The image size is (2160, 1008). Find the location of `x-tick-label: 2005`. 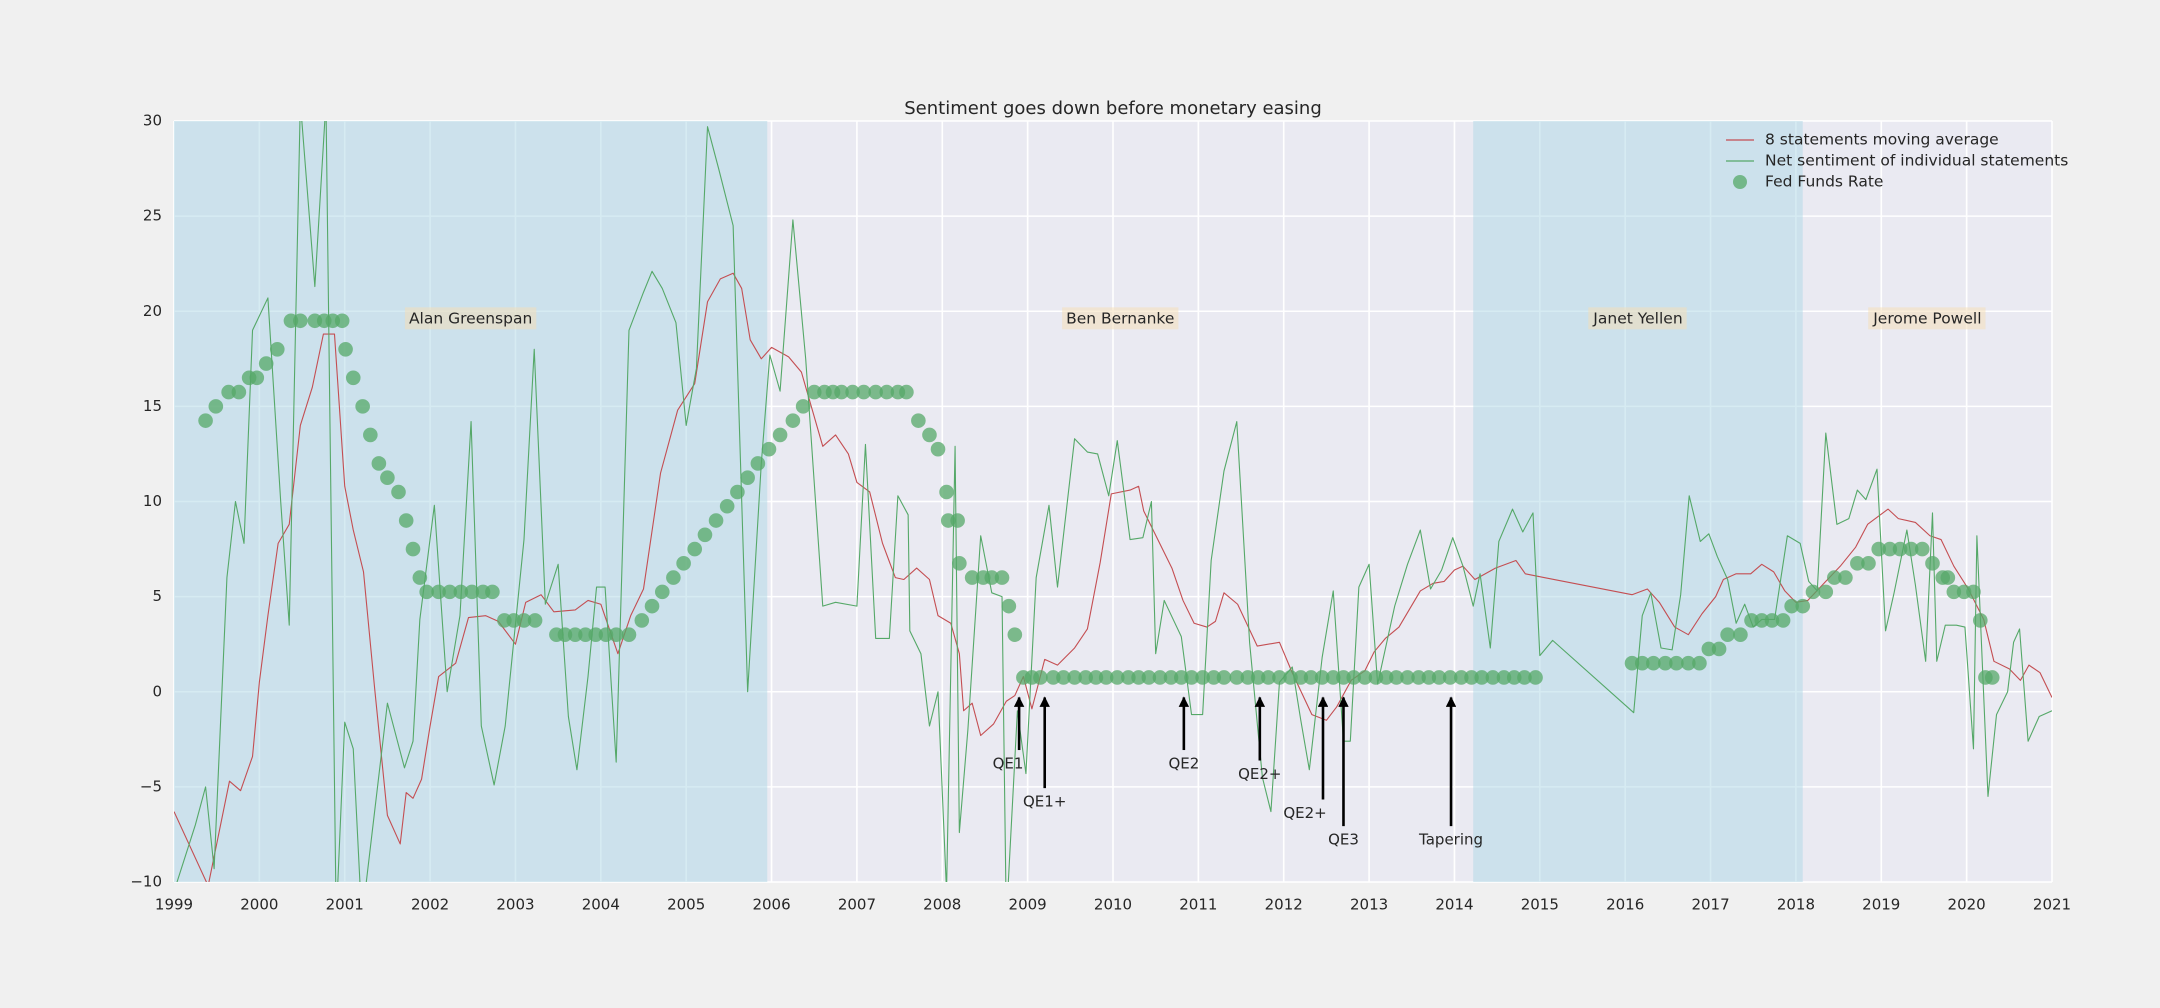

x-tick-label: 2005 is located at coordinates (686, 905).